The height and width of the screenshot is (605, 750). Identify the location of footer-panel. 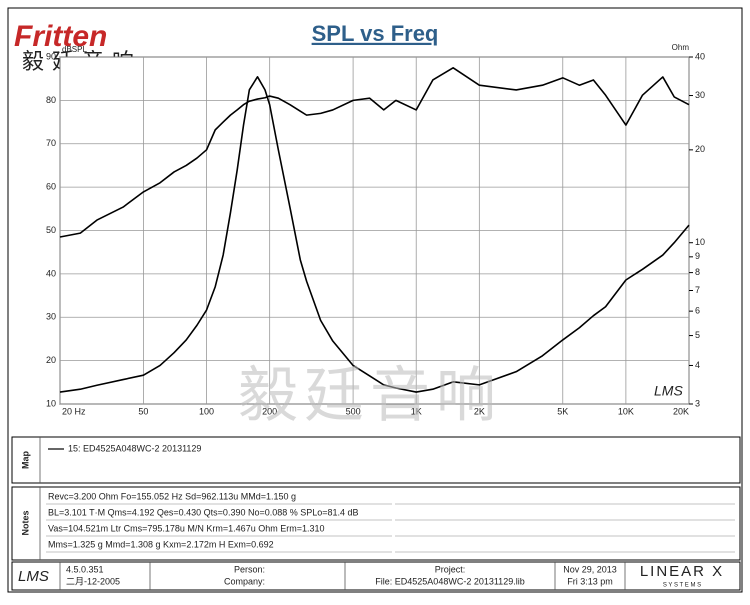
(376, 576).